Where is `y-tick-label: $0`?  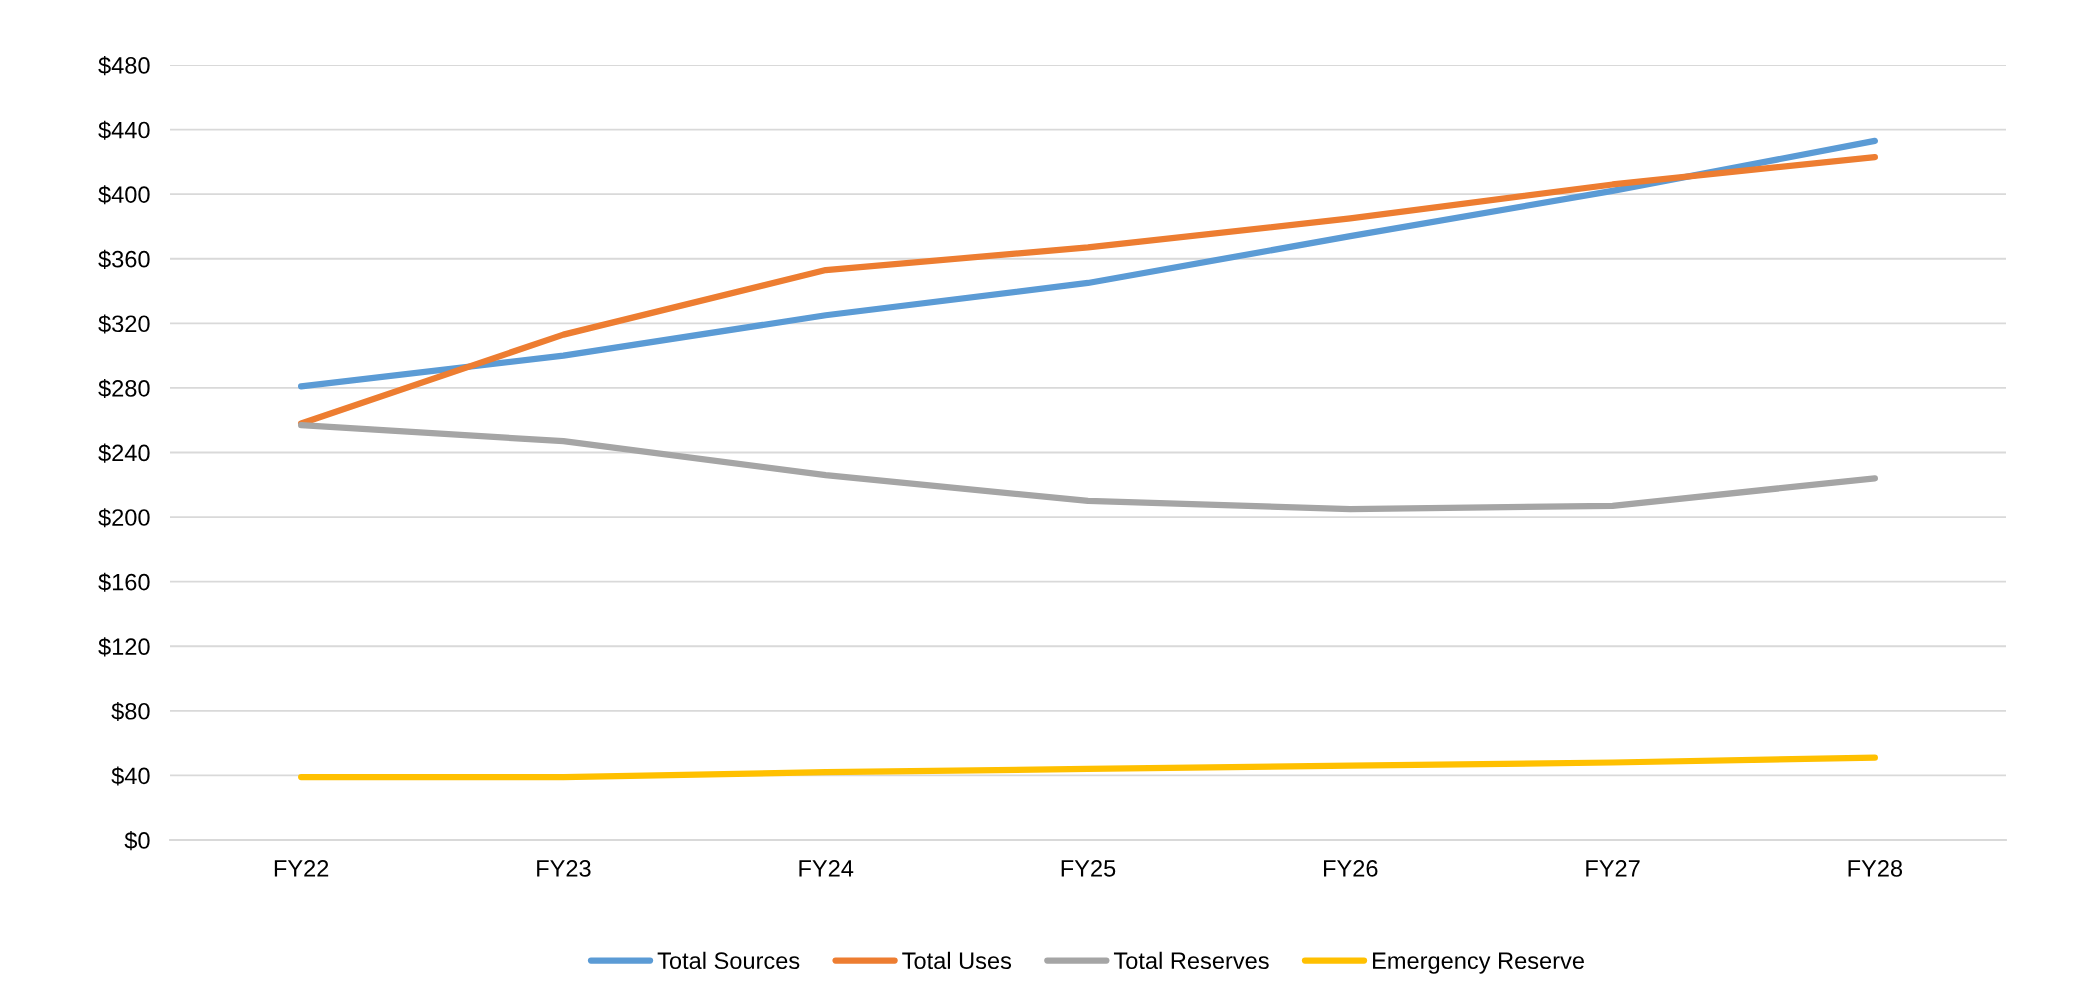 y-tick-label: $0 is located at coordinates (137, 841).